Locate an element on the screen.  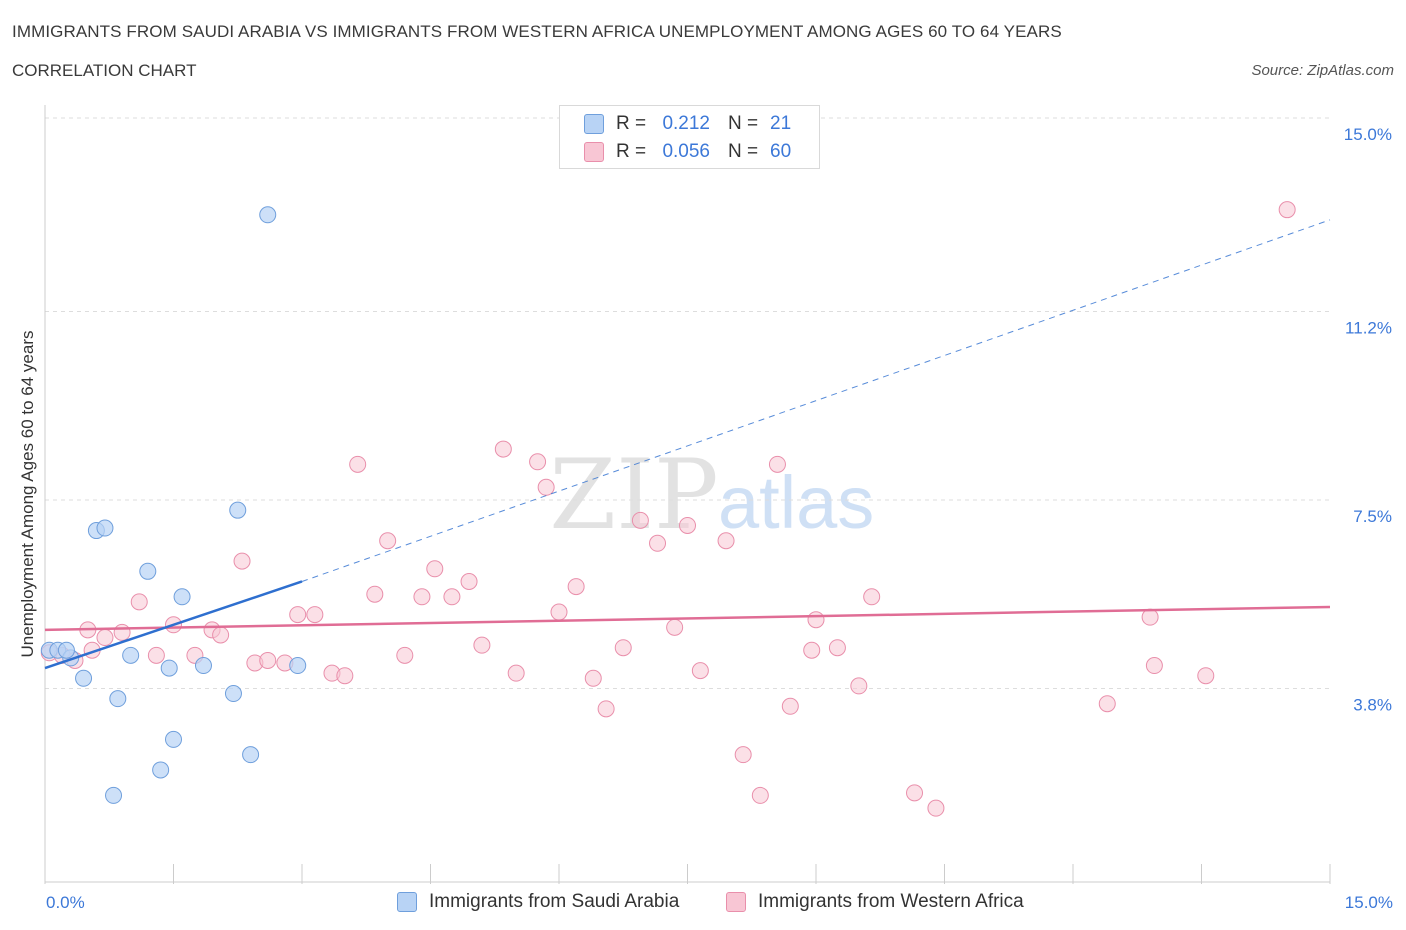
bottom-legend-label: Immigrants from Western Africa is located at coordinates (891, 901).